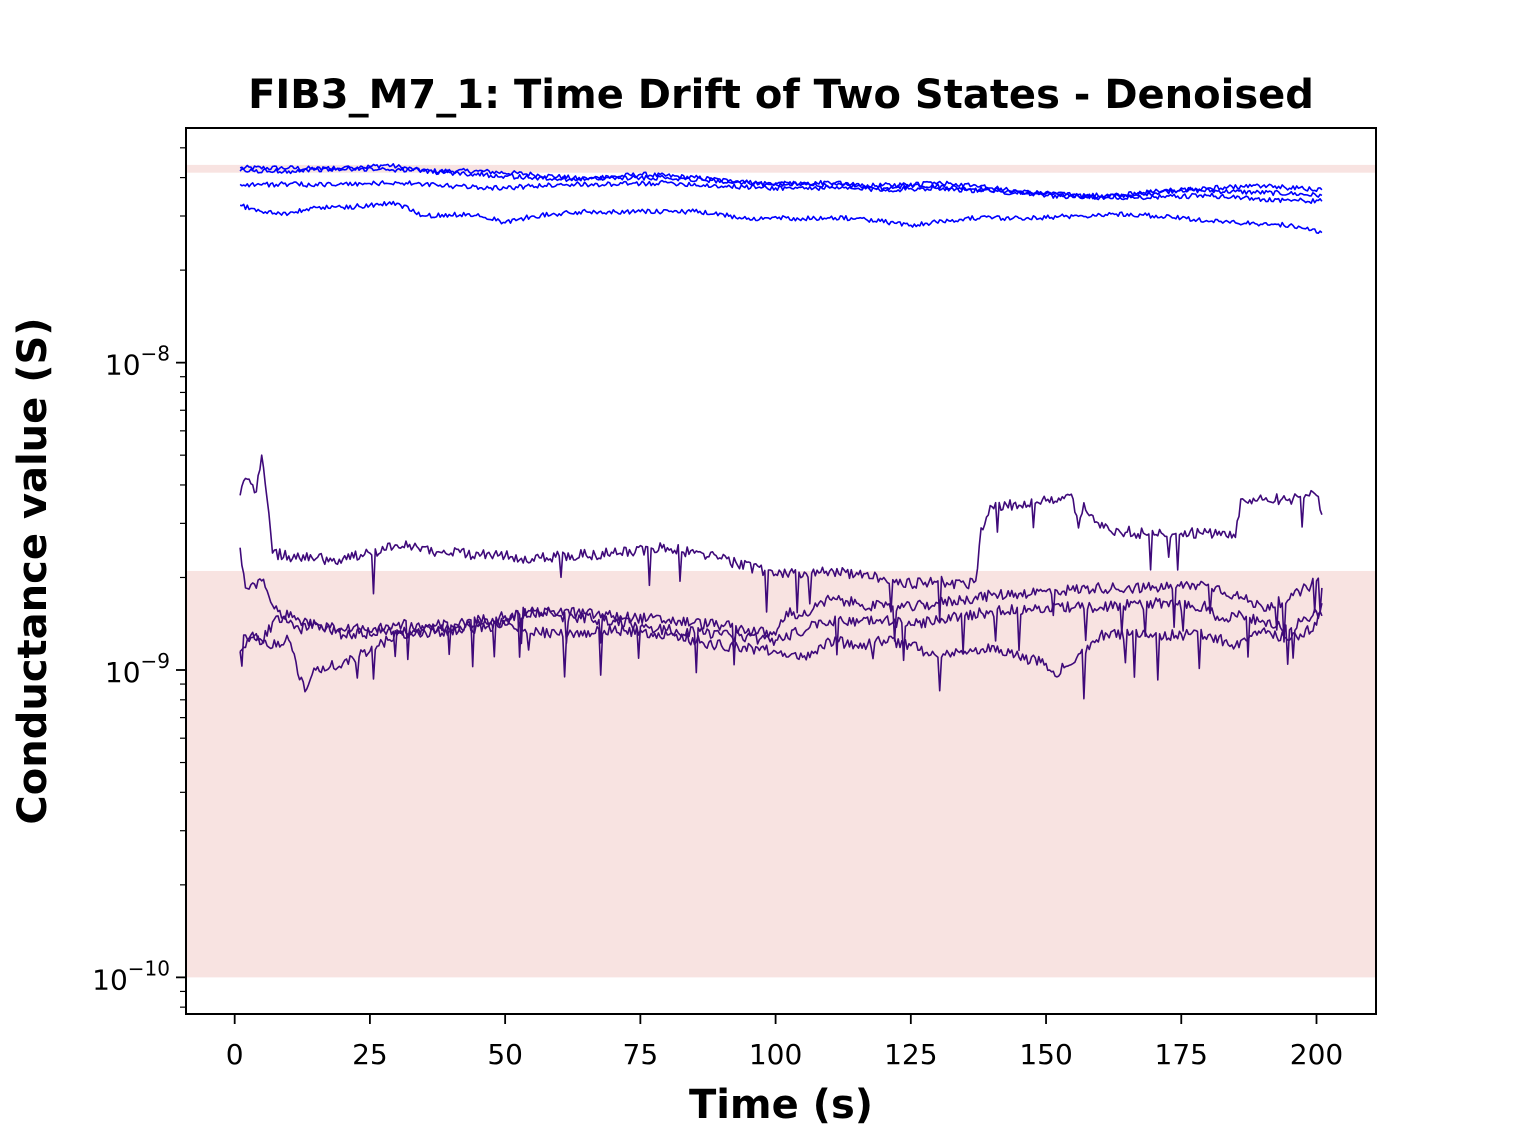 The height and width of the screenshot is (1144, 1524). What do you see at coordinates (641, 1054) in the screenshot?
I see `x-tick-label: 75` at bounding box center [641, 1054].